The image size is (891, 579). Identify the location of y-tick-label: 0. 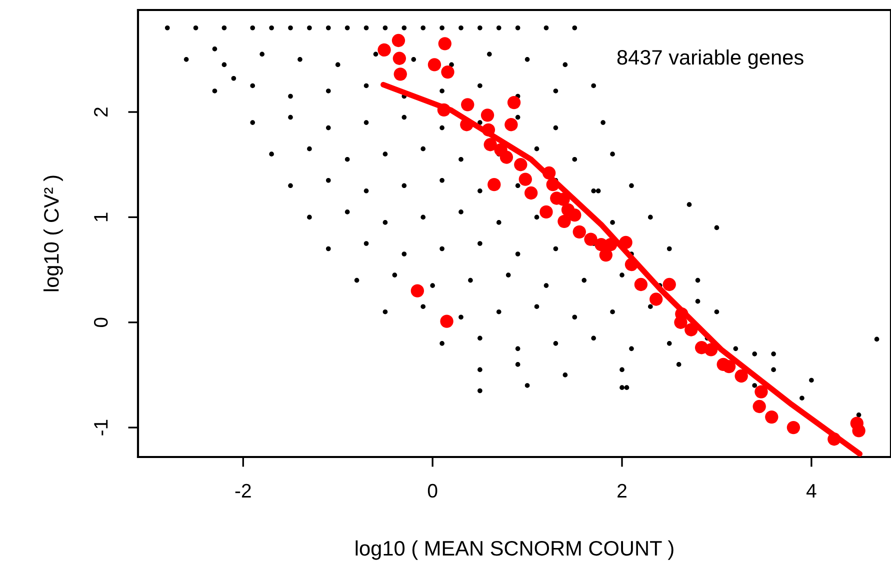
(101, 323).